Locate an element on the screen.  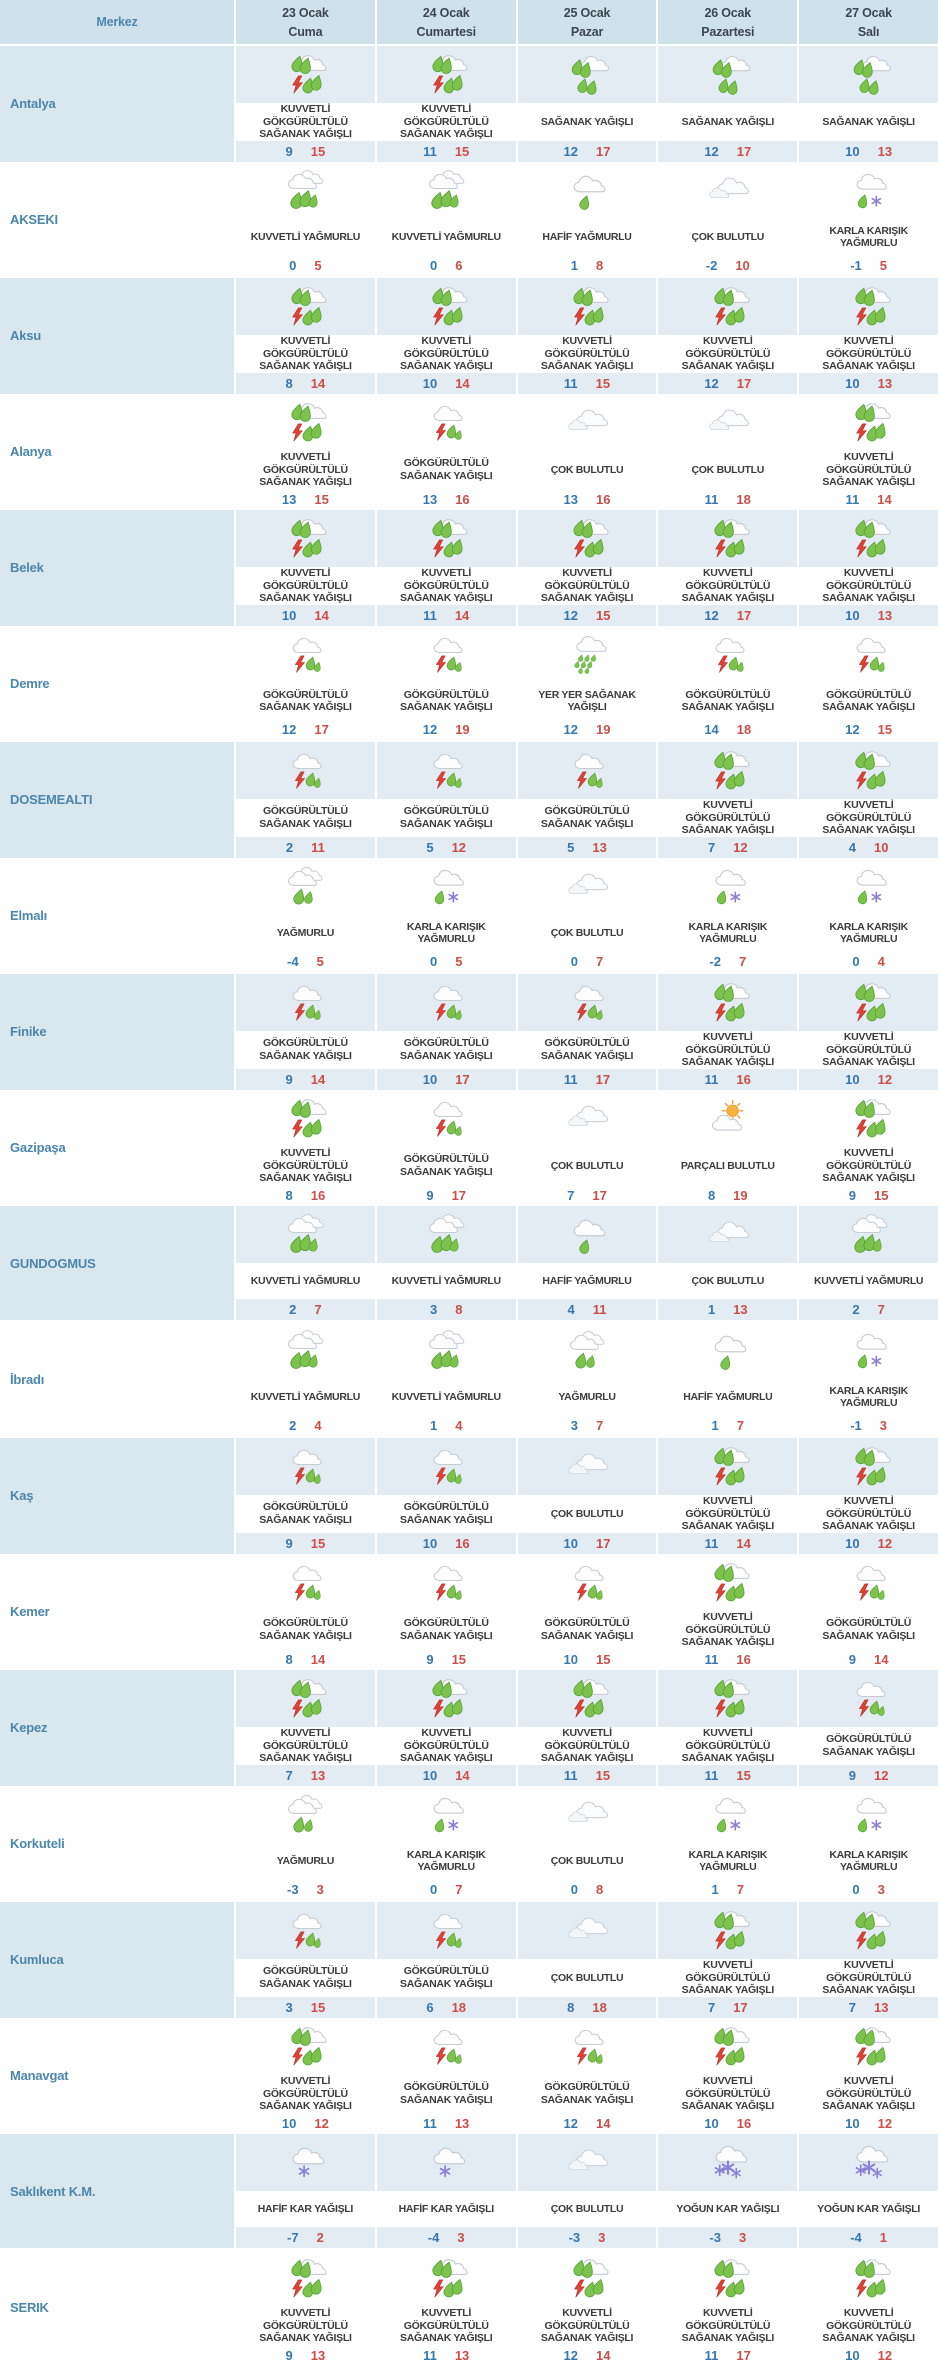
max-temp: 16 is located at coordinates (743, 1079).